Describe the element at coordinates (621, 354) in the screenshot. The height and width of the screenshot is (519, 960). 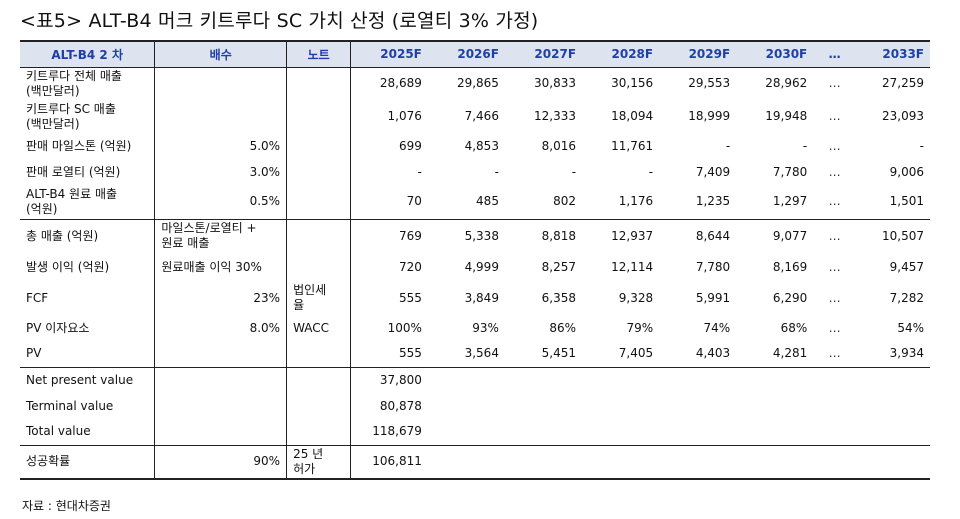
I see `row-year-value: 7,405` at that location.